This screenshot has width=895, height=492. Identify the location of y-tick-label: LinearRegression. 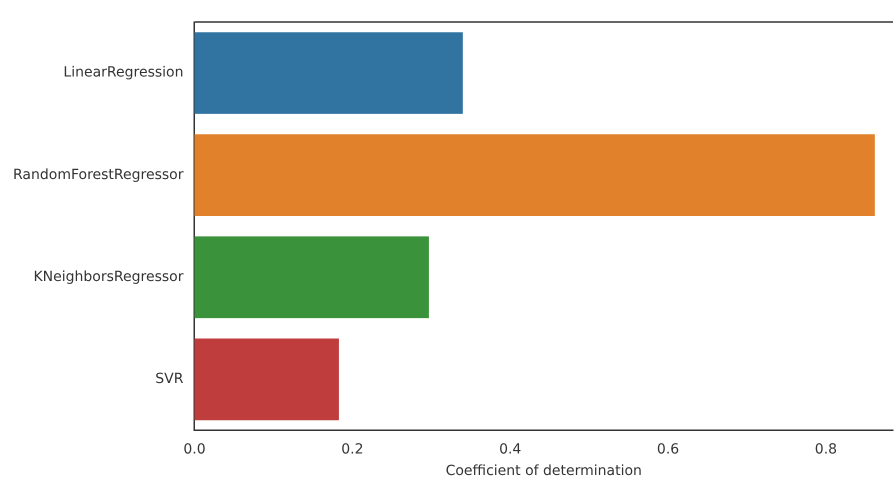
(123, 72).